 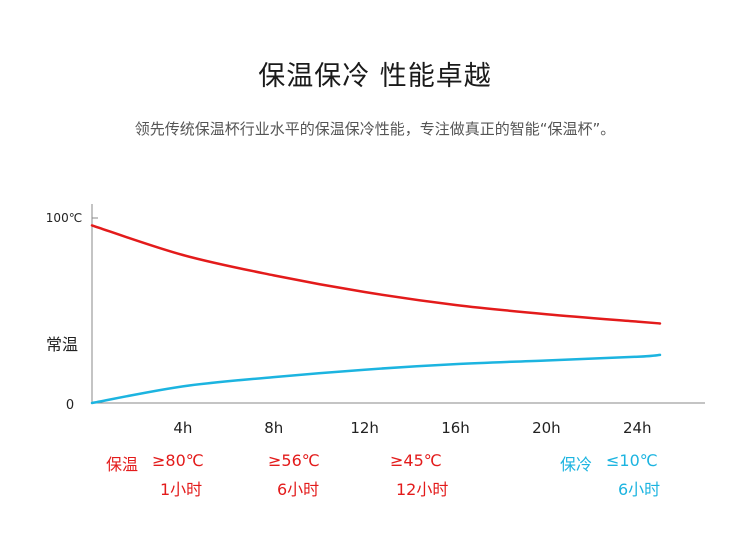 What do you see at coordinates (122, 464) in the screenshot?
I see `hot-label: 保温` at bounding box center [122, 464].